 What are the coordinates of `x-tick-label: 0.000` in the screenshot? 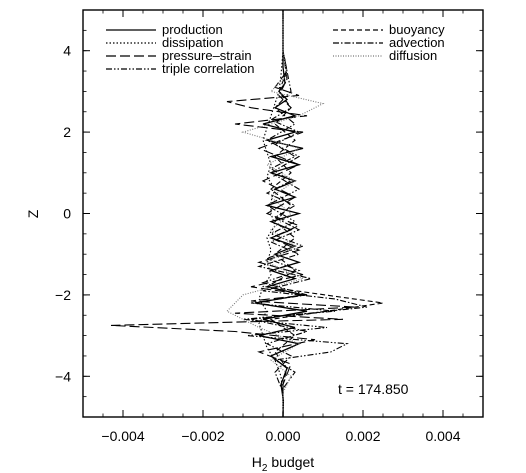 It's located at (282, 436).